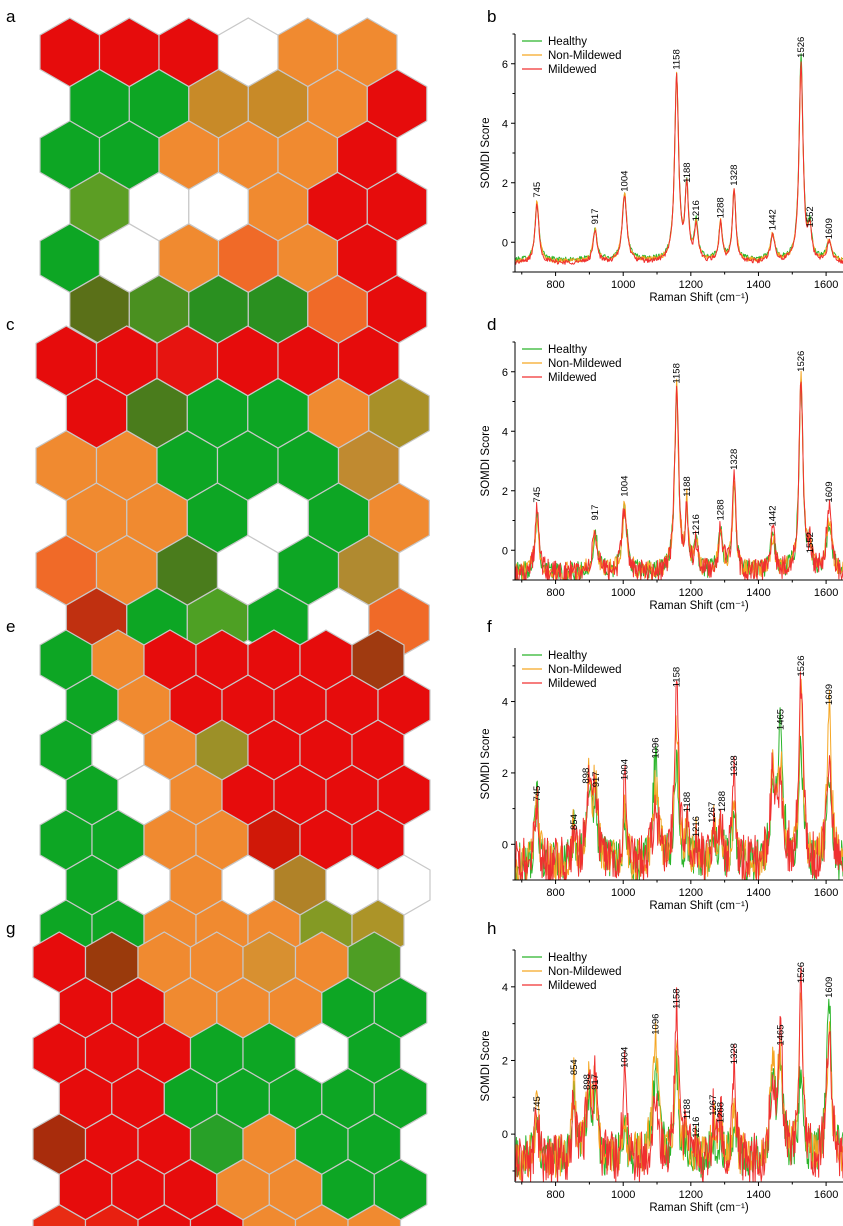 The image size is (843, 1226). Describe the element at coordinates (699, 1208) in the screenshot. I see `x-axis-title: Raman Shift (cm⁻¹)` at that location.